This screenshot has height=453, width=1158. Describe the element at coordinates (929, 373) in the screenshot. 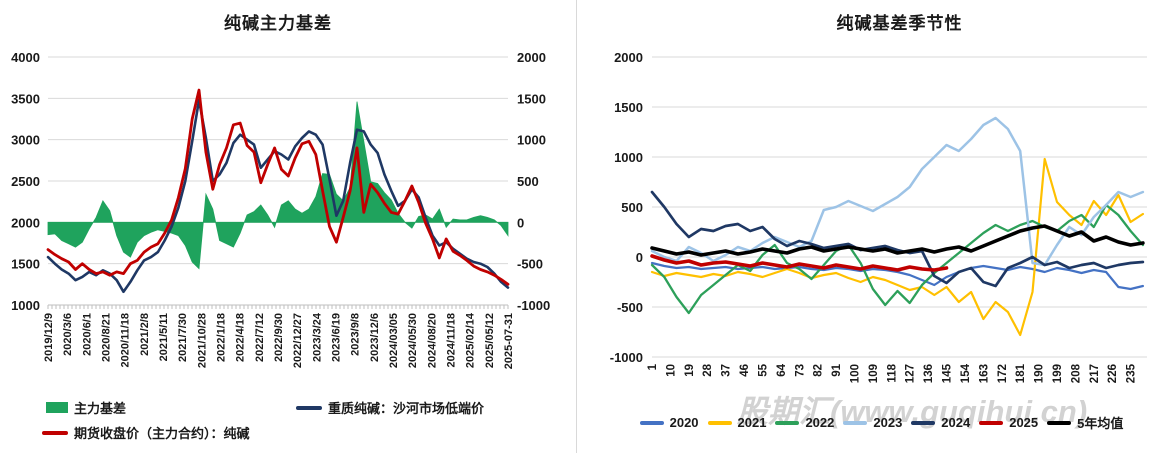

I see `x-axis-tick-label: 136` at that location.